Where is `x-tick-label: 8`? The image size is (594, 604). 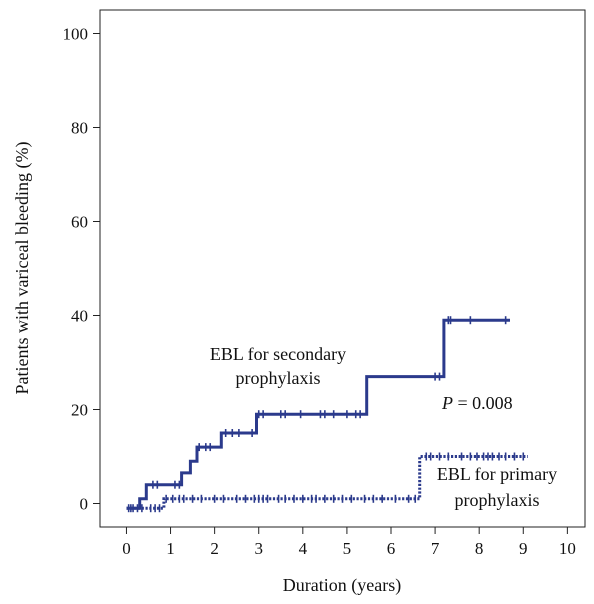
x-tick-label: 8 is located at coordinates (479, 548).